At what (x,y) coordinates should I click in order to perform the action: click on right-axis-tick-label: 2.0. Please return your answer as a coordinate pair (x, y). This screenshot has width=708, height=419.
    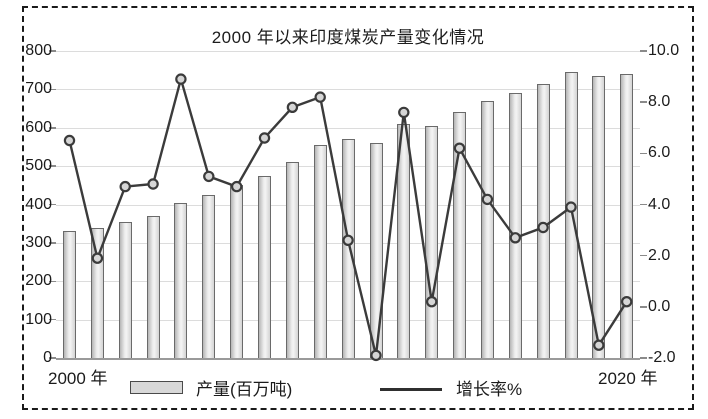
    Looking at the image, I should click on (659, 255).